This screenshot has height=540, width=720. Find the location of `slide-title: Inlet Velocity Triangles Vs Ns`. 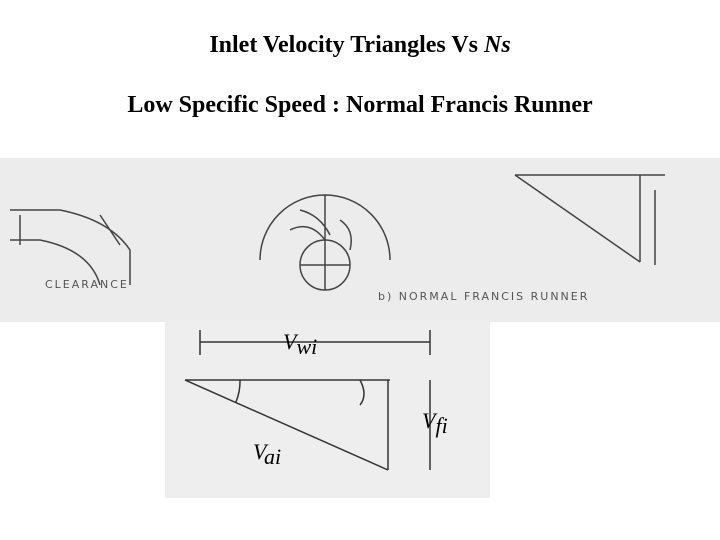

slide-title: Inlet Velocity Triangles Vs Ns is located at coordinates (360, 45).